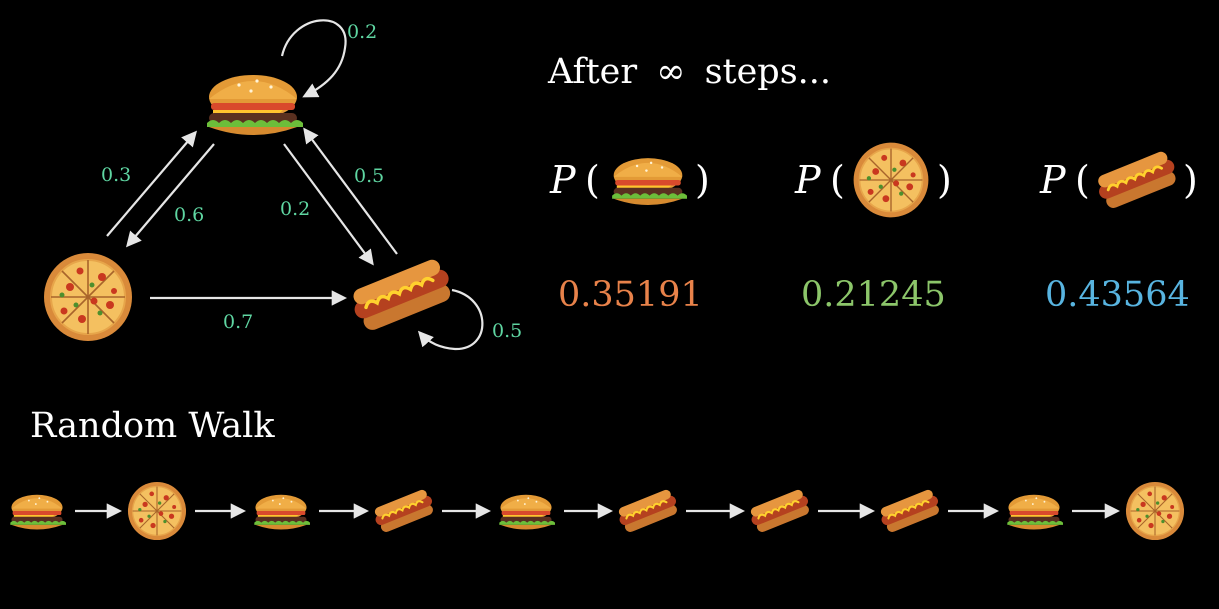 This screenshot has height=609, width=1219. I want to click on pizza-state-node, so click(88, 297).